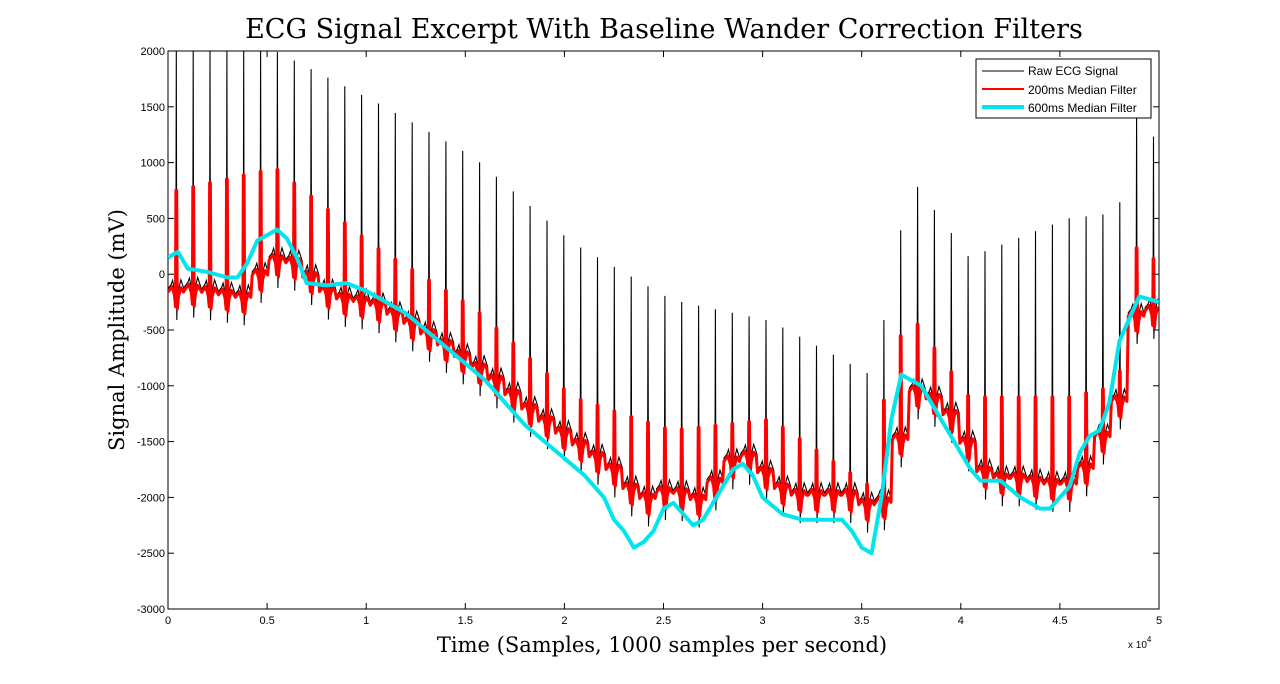 The width and height of the screenshot is (1280, 684). Describe the element at coordinates (151, 554) in the screenshot. I see `y-tick-label: -2500` at that location.